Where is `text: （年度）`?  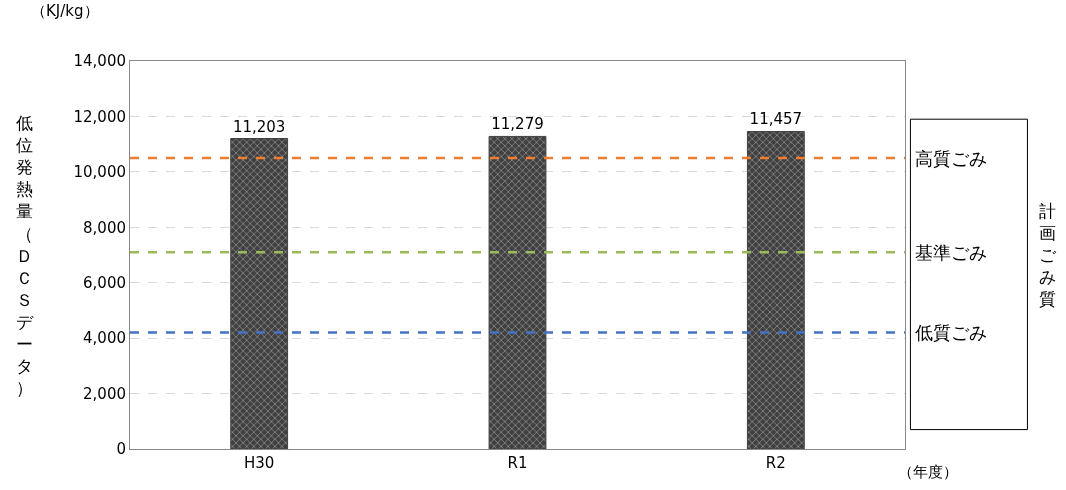 text: （年度） is located at coordinates (928, 472).